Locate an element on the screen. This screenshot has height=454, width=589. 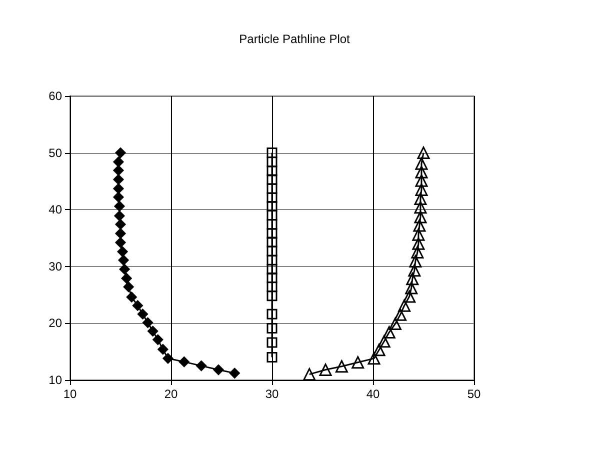
chart-title: Particle Pathline Plot is located at coordinates (295, 39).